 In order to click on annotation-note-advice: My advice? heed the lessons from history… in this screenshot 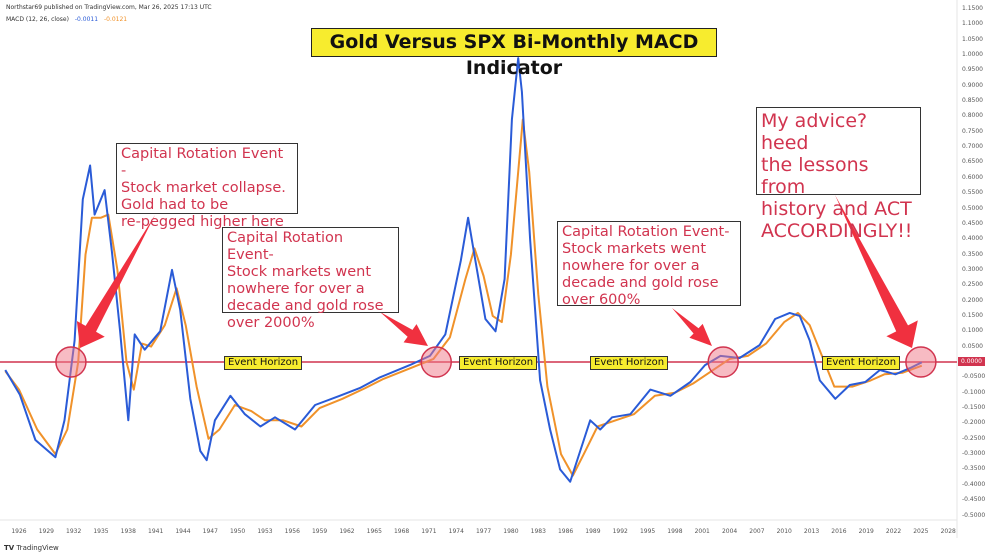, I will do `click(838, 174)`.